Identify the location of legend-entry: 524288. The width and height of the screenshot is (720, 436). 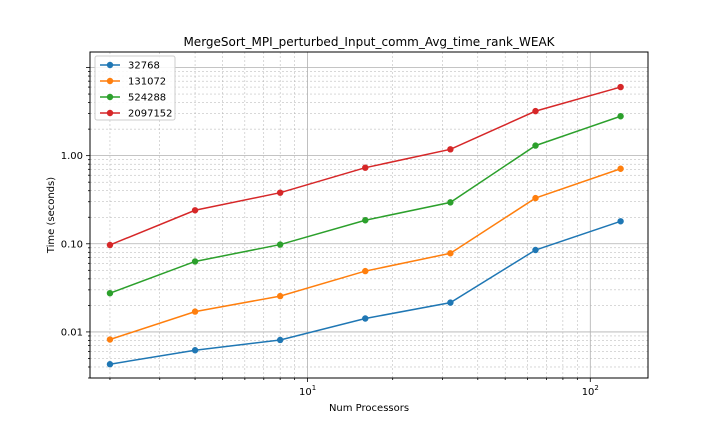
(133, 98).